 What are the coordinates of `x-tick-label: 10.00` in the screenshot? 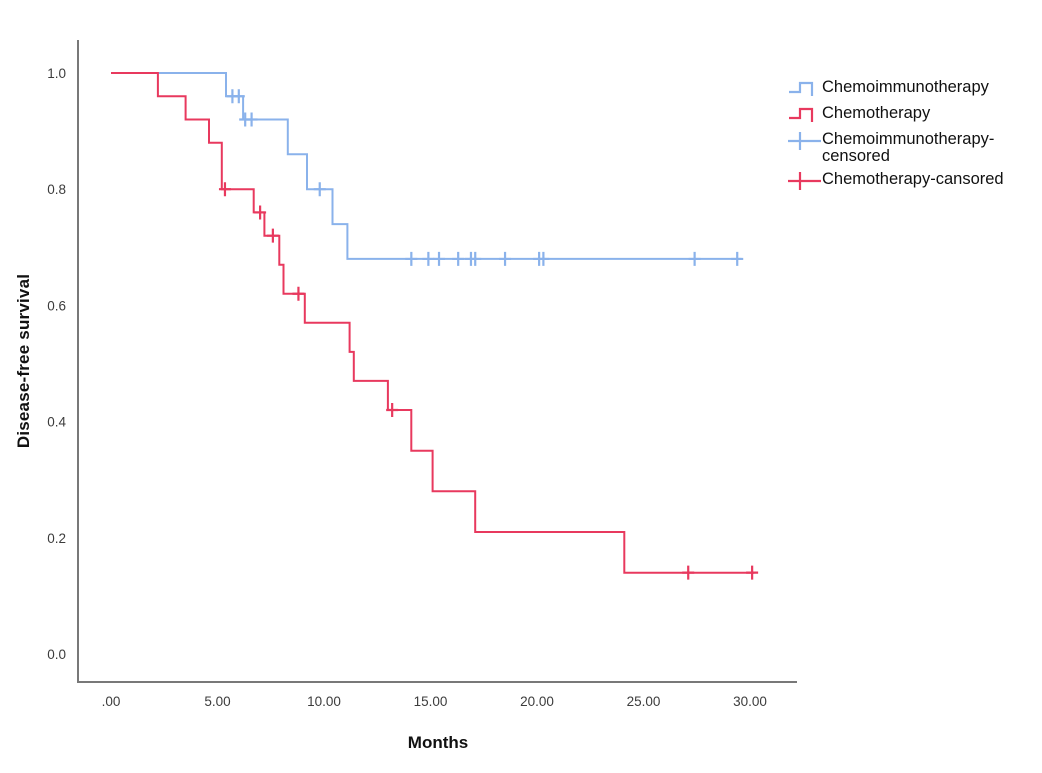 It's located at (324, 701).